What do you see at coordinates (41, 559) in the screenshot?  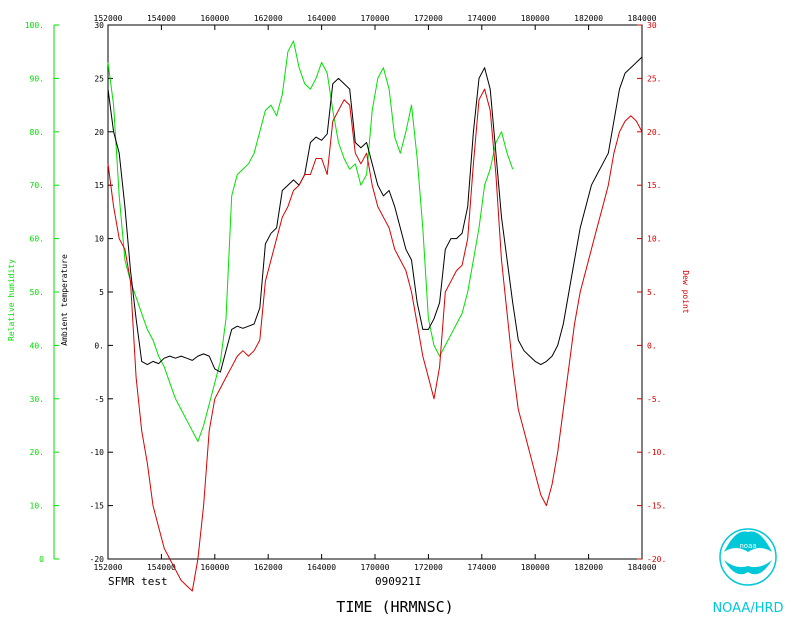 I see `humidity-tick-label: 0` at bounding box center [41, 559].